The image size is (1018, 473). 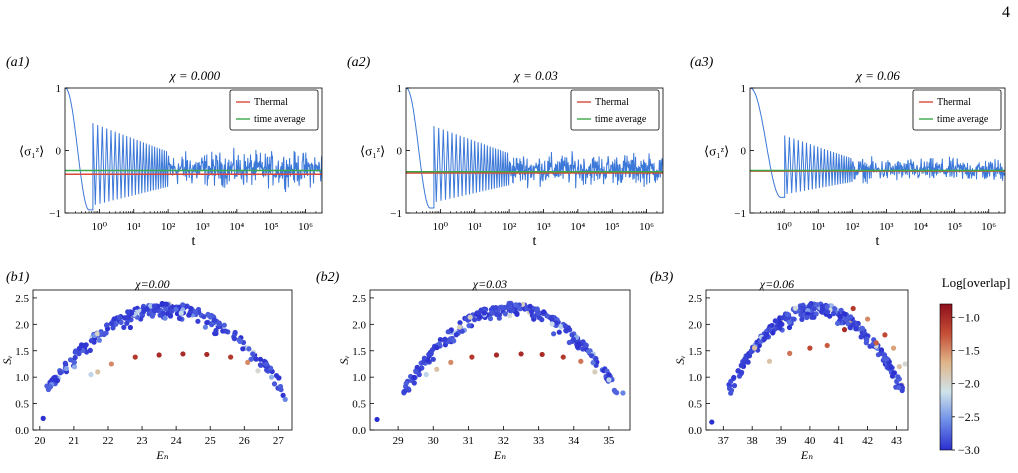 I want to click on colorbar: Log[overlap] −1.0 −1.5 −2.0 −2.5 −3.0, so click(x=975, y=366).